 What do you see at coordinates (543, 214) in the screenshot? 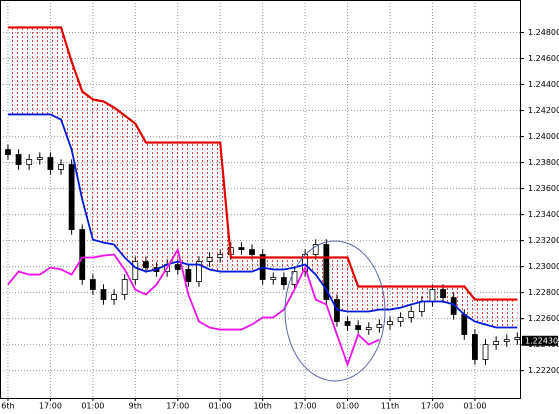
I see `y-tick-label: 1.23400` at bounding box center [543, 214].